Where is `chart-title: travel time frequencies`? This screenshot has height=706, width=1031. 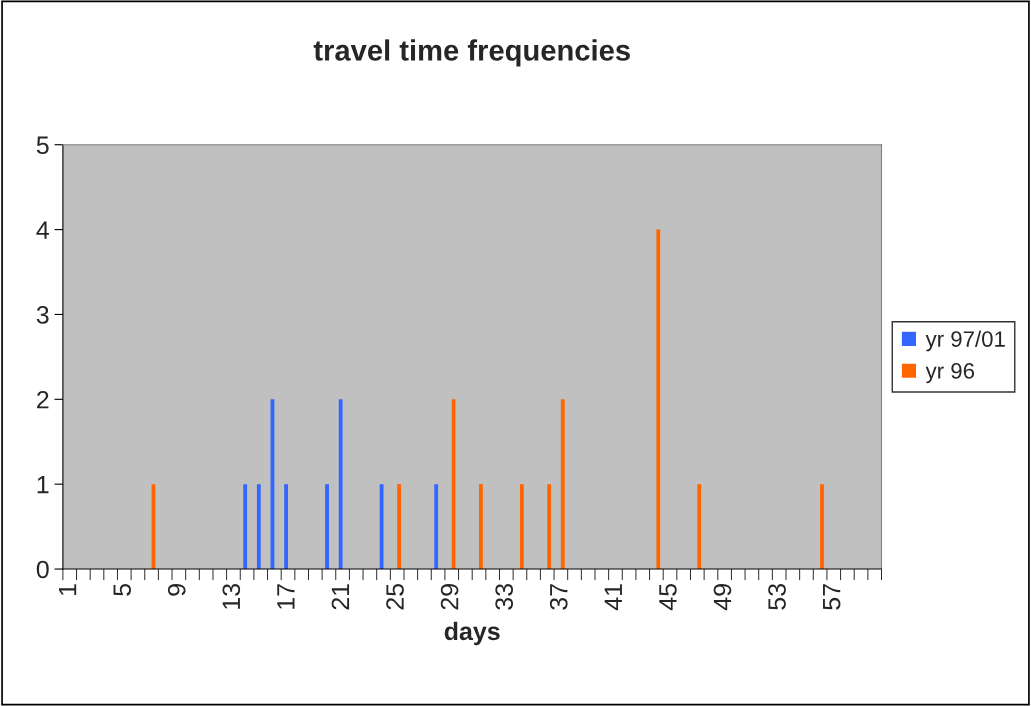 chart-title: travel time frequencies is located at coordinates (471, 53).